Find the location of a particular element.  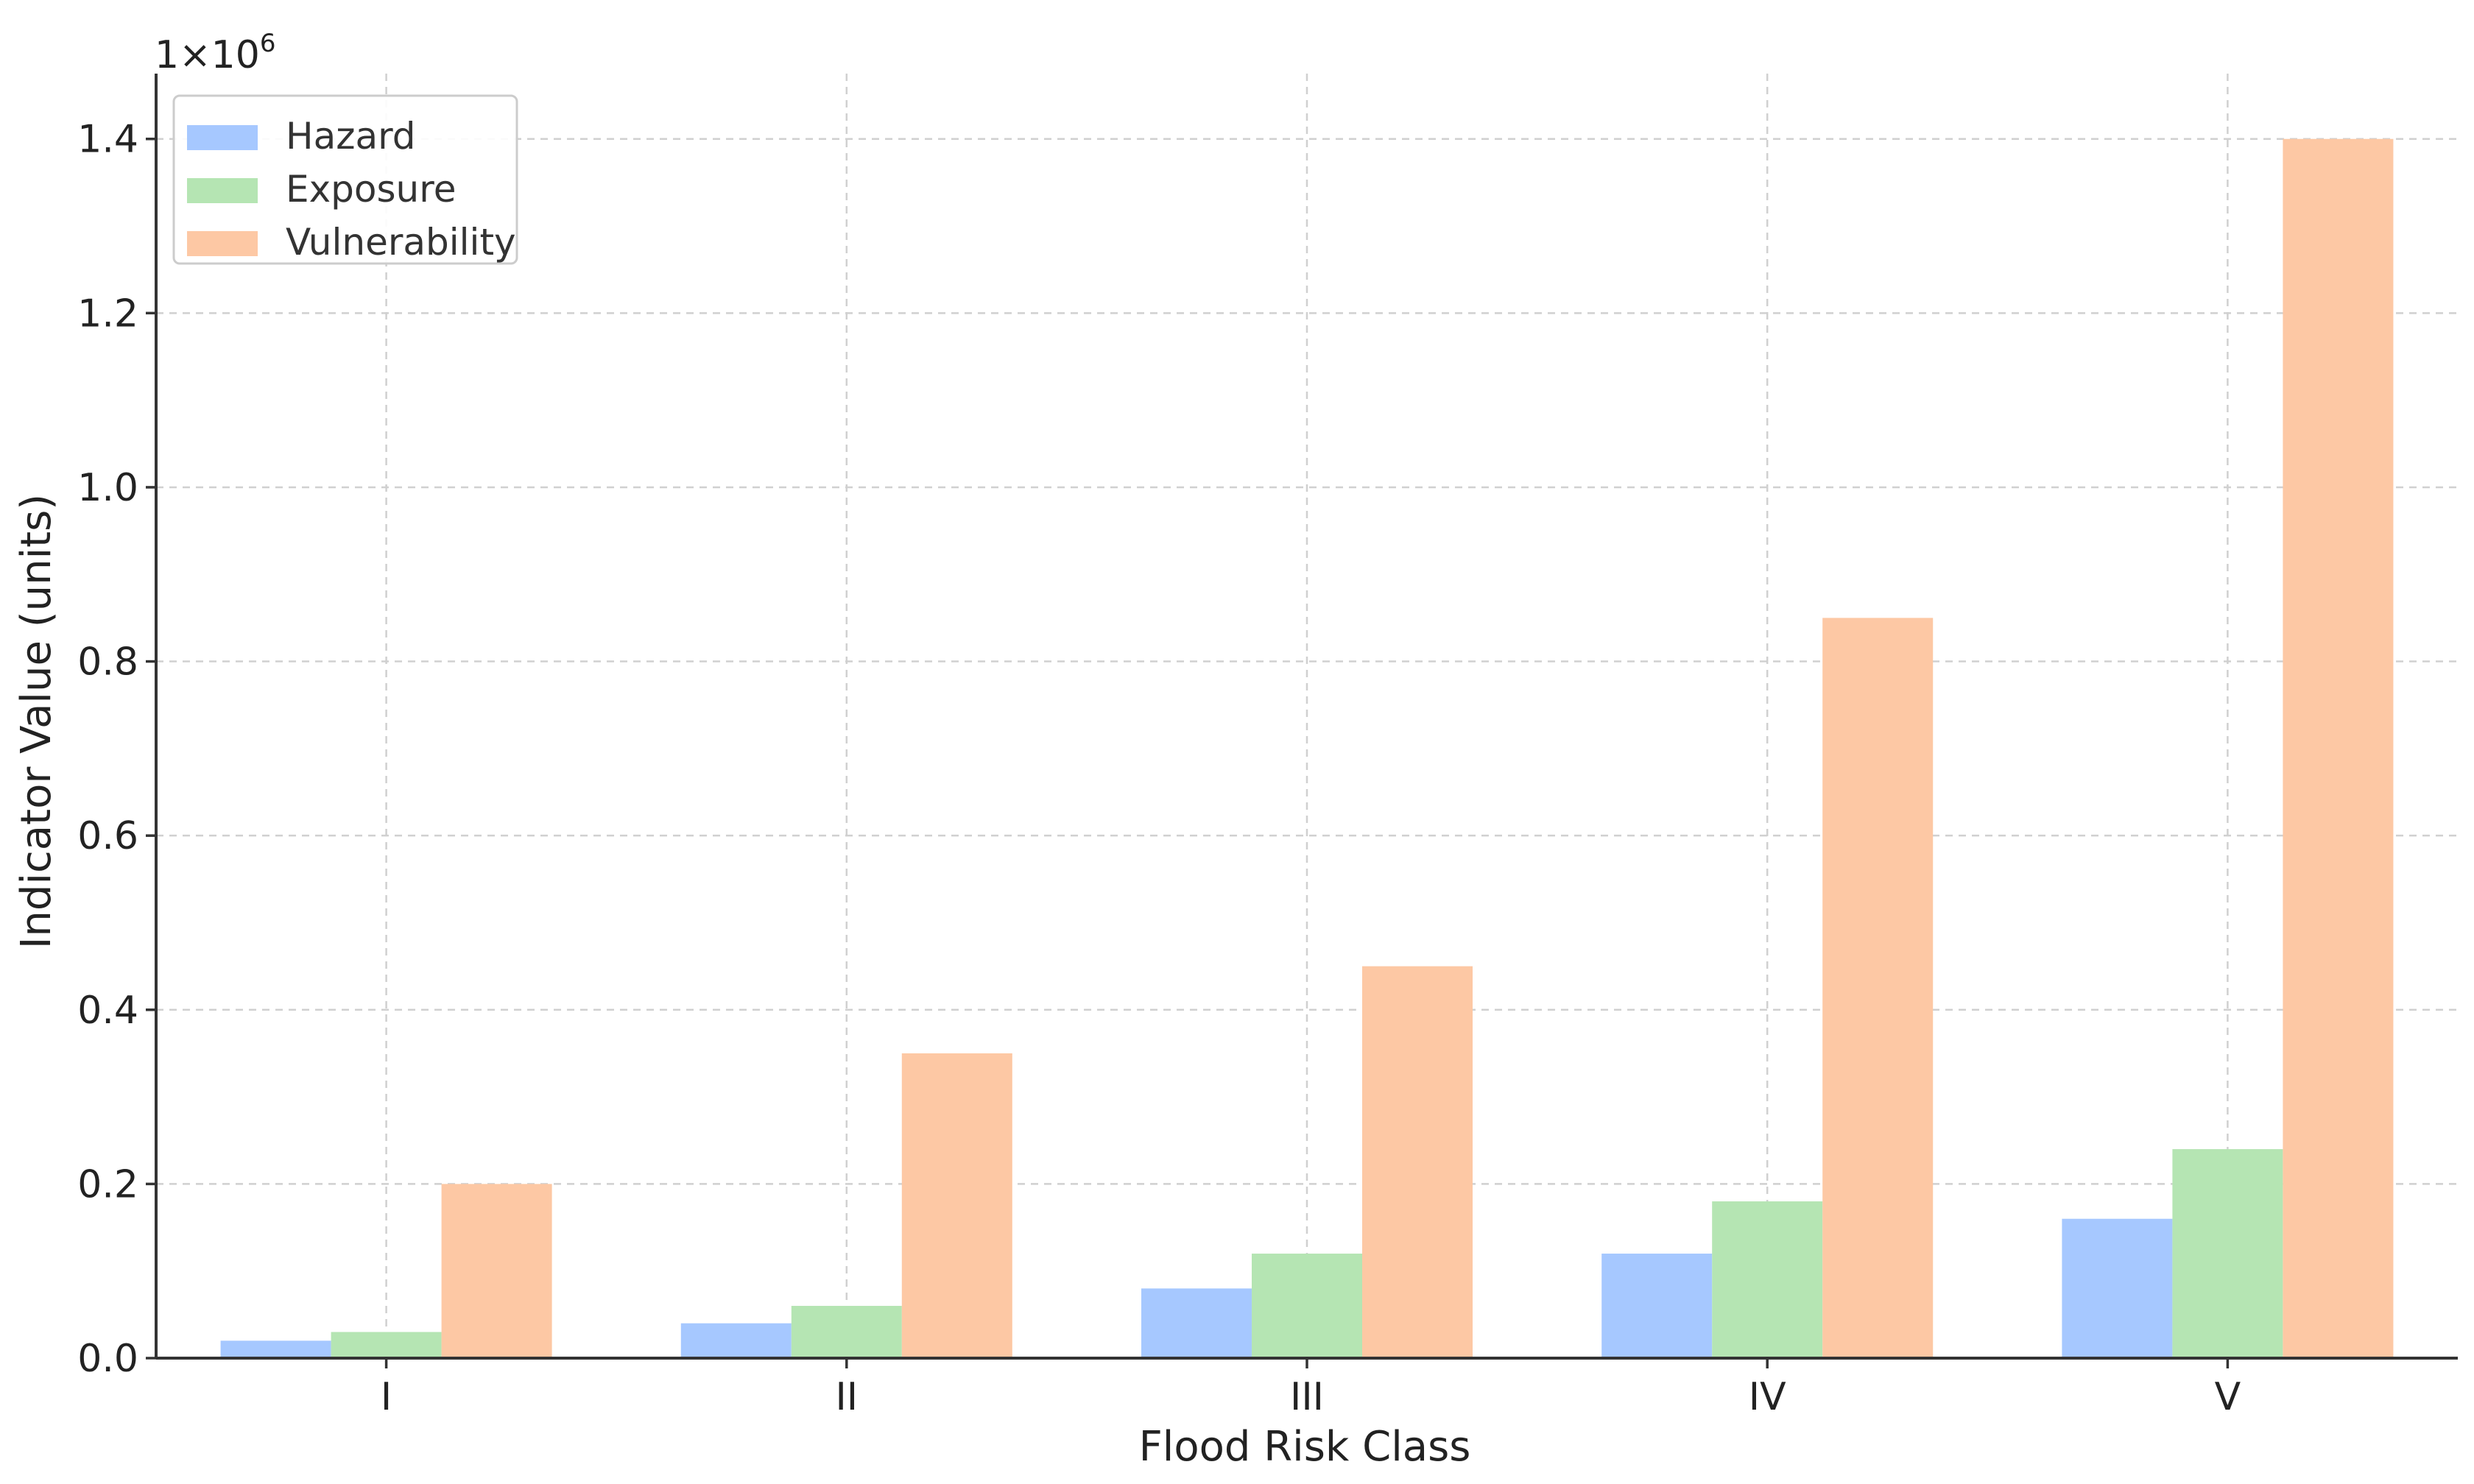

legend-label-exposure: Exposure is located at coordinates (371, 189).